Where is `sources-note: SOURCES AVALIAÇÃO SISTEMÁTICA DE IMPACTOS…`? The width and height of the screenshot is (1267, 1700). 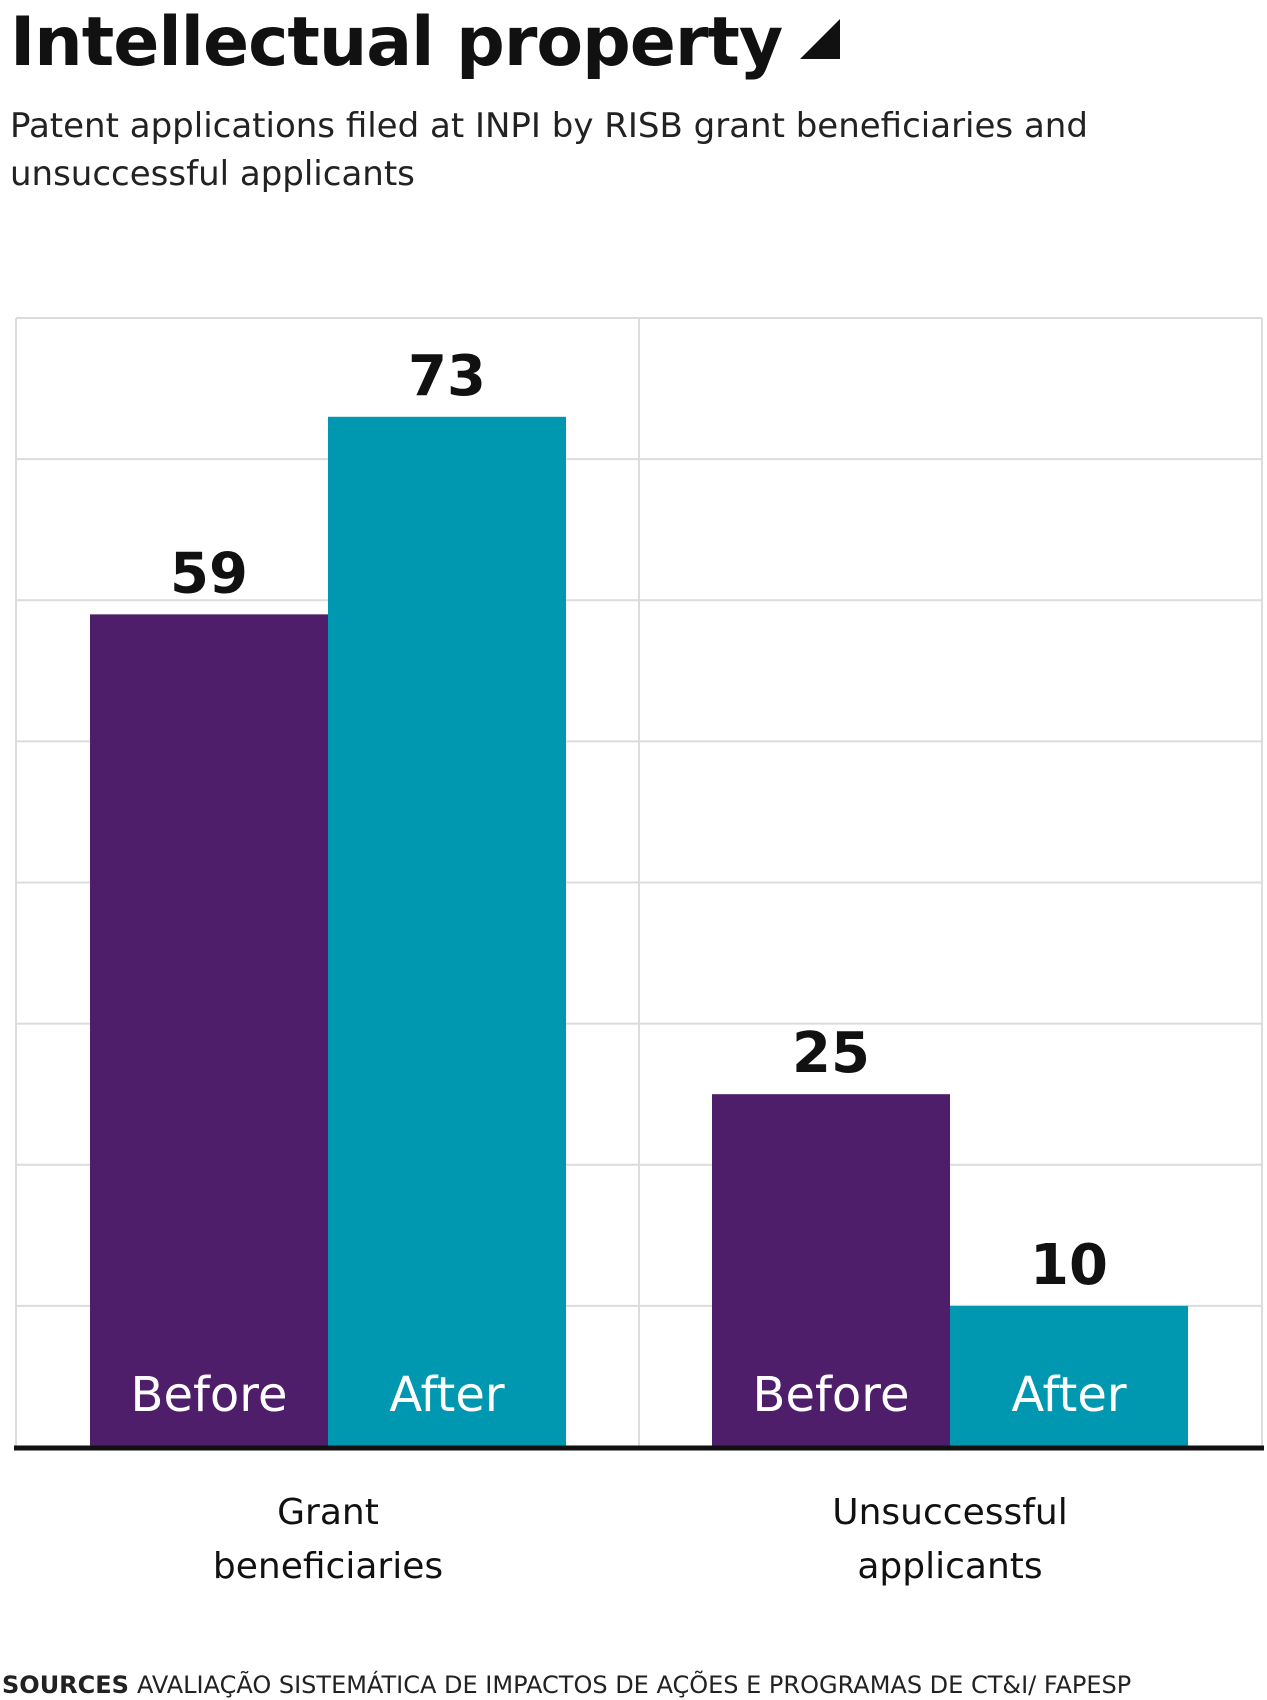
sources-note: SOURCES AVALIAÇÃO SISTEMÁTICA DE IMPACTOS… is located at coordinates (566, 1685).